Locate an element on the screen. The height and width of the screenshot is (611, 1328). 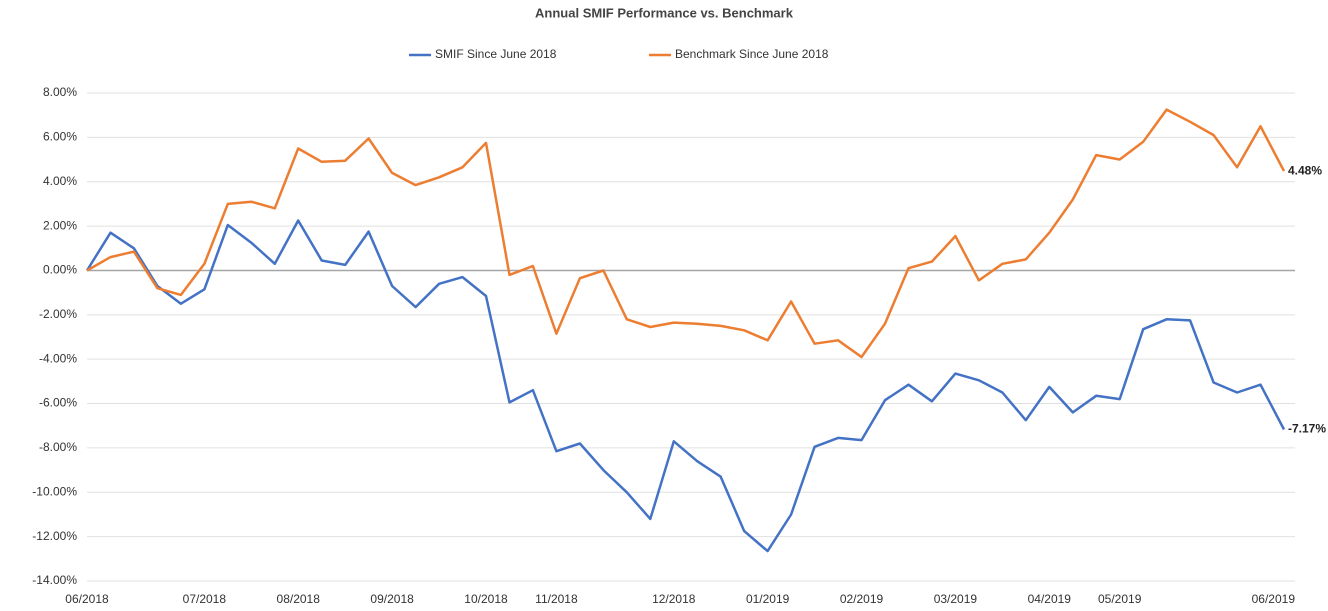
y-tick-label: -8.00% is located at coordinates (58, 447).